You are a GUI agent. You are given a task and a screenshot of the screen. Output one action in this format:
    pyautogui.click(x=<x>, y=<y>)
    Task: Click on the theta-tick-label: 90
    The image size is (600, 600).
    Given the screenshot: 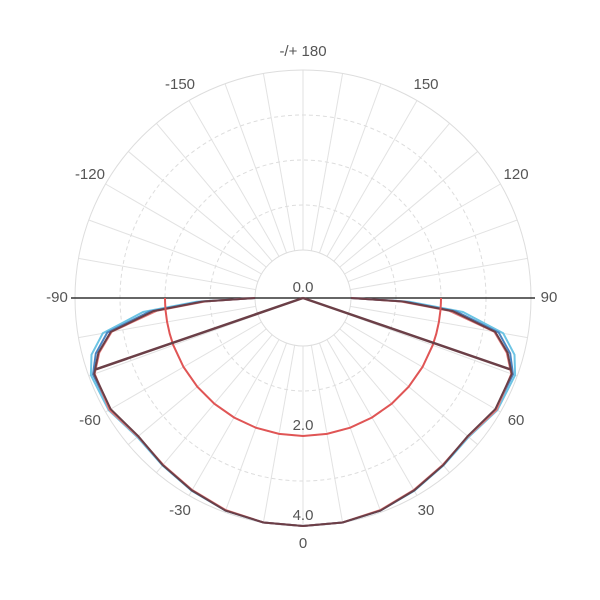 What is the action you would take?
    pyautogui.click(x=549, y=297)
    